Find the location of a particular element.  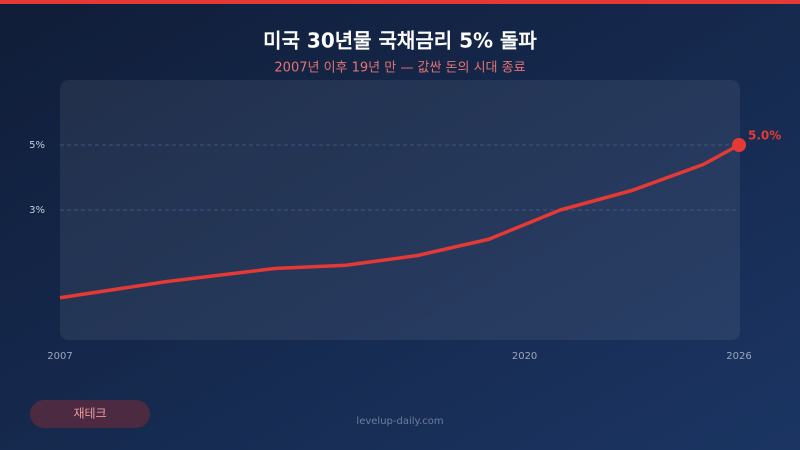

chart-title: 미국 30년물 국채금리 5% 돌파 is located at coordinates (400, 41).